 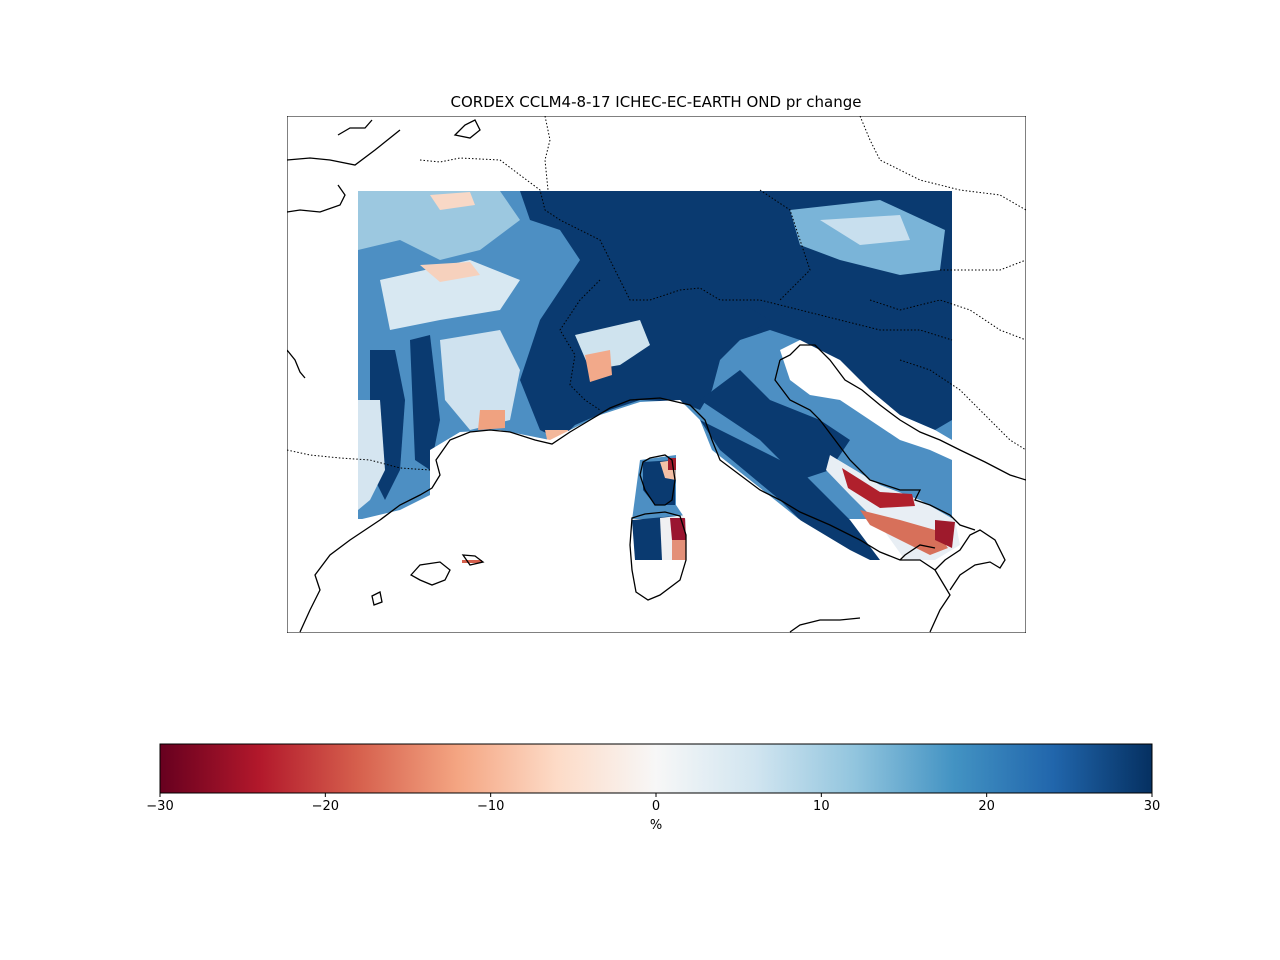 I want to click on colorbar-tick-label: 0, so click(x=656, y=806).